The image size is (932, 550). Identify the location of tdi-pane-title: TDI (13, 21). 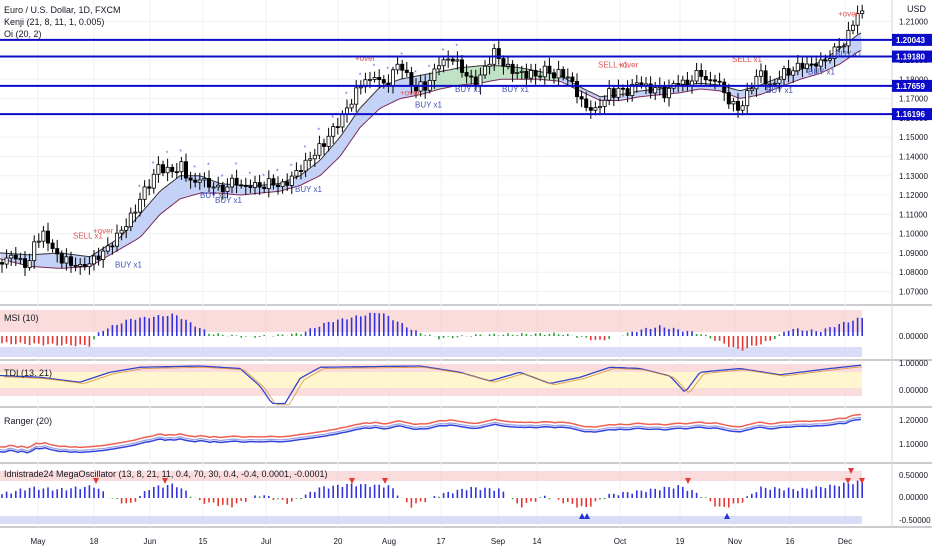
(28, 373).